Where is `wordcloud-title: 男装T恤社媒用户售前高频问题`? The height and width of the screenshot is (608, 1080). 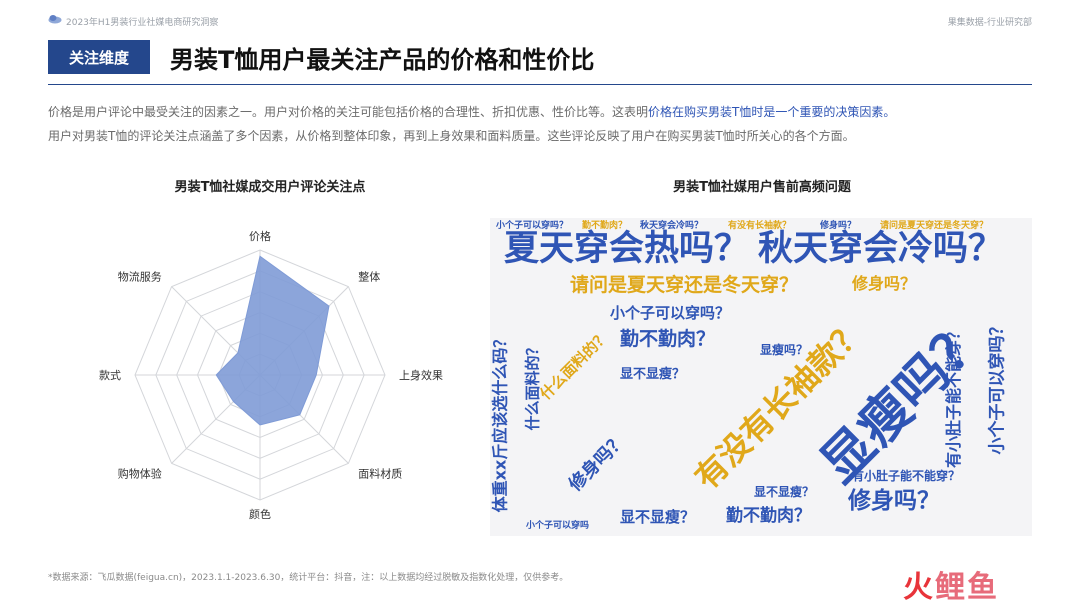 wordcloud-title: 男装T恤社媒用户售前高频问题 is located at coordinates (762, 187).